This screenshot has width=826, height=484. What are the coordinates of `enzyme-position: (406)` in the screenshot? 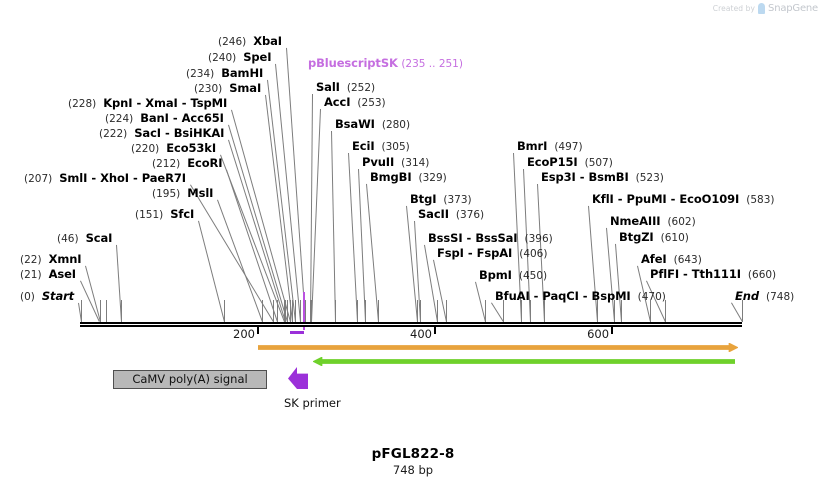 It's located at (533, 254).